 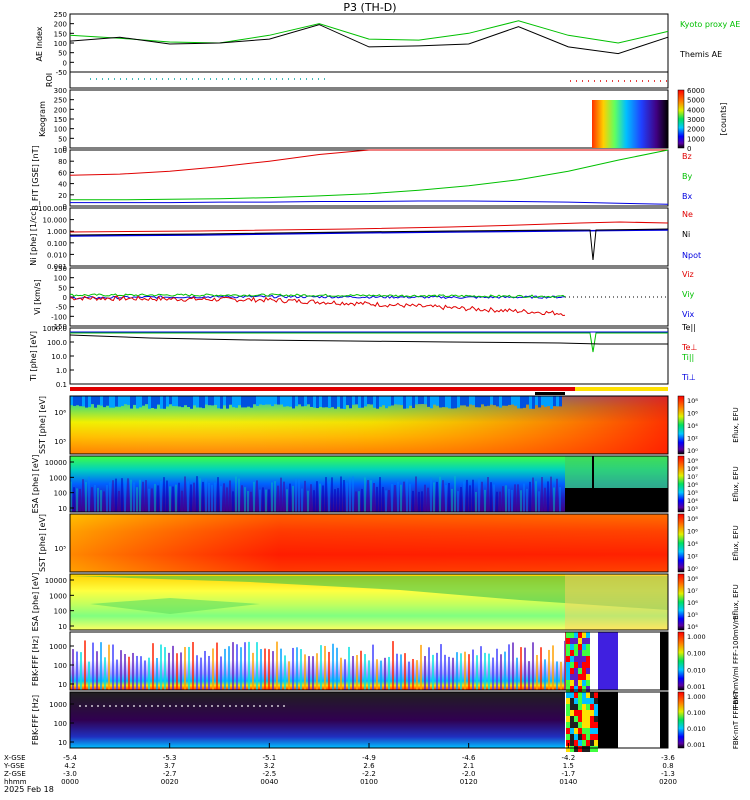 What do you see at coordinates (668, 758) in the screenshot?
I see `time-row-0-value: -3.6` at bounding box center [668, 758].